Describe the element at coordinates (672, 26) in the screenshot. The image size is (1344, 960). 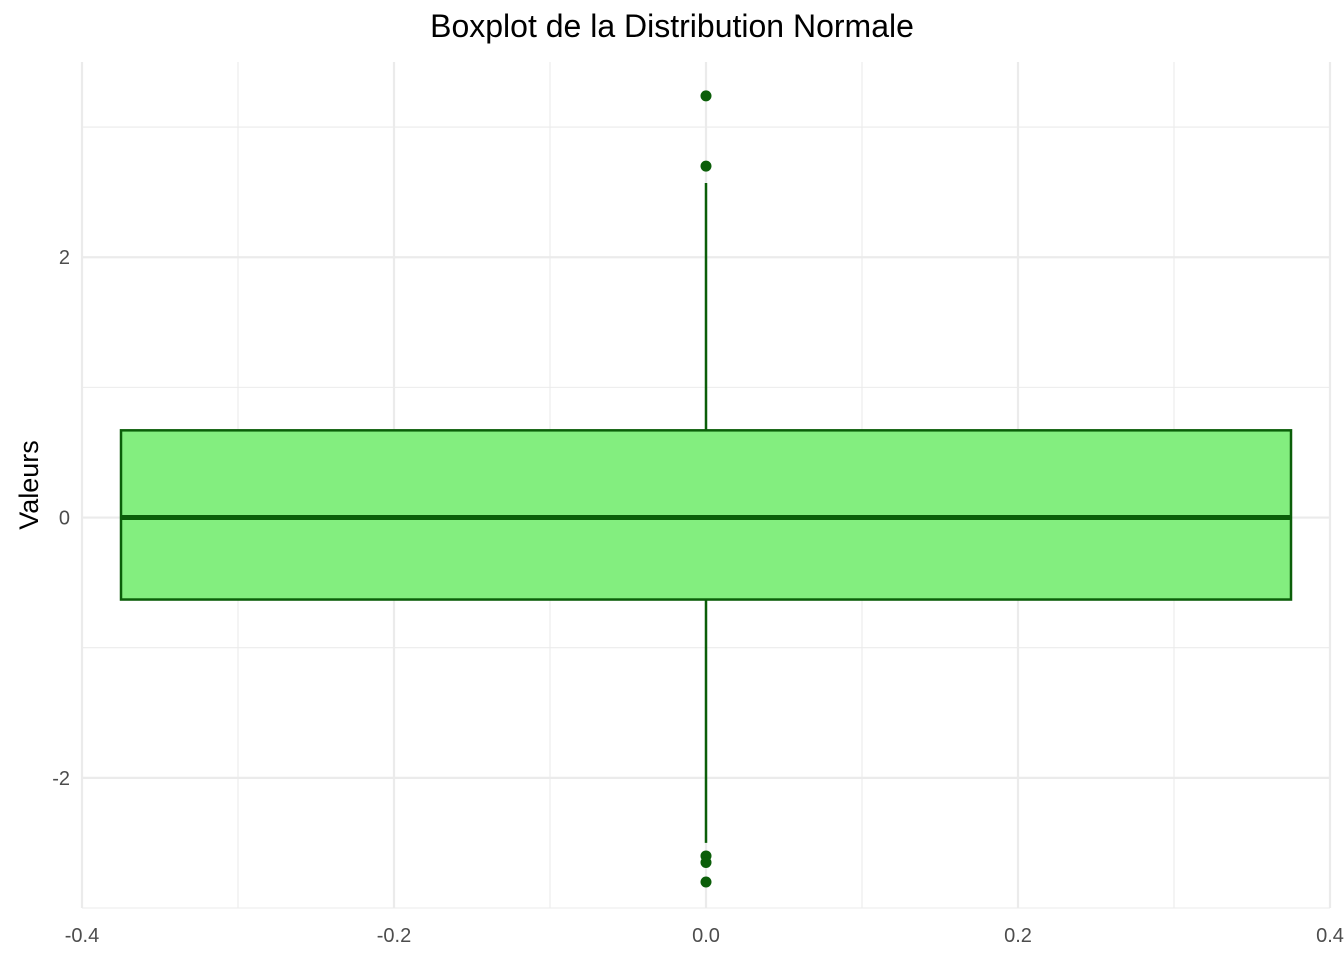
I see `chart-title: Boxplot de la Distribution Normale` at that location.